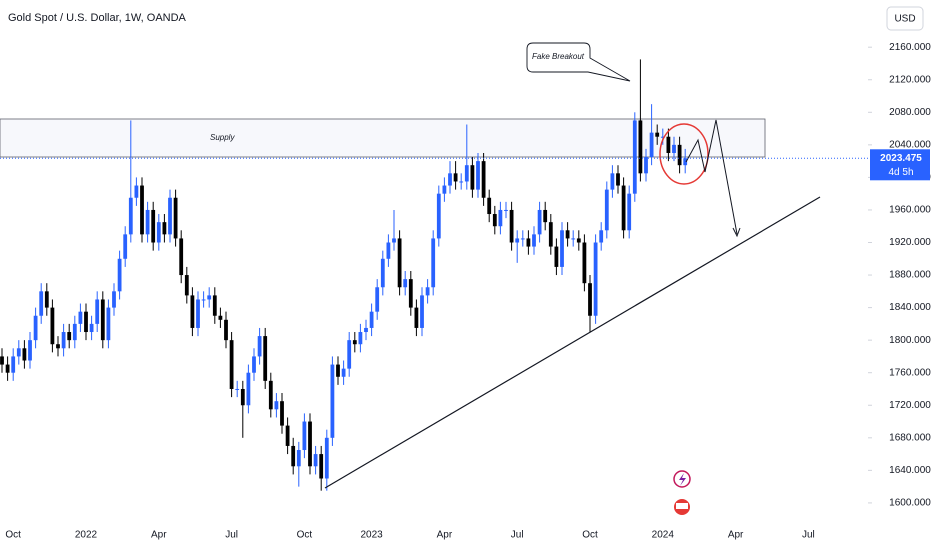 This screenshot has height=550, width=932. What do you see at coordinates (910, 210) in the screenshot?
I see `y-tick-label: 1960.000` at bounding box center [910, 210].